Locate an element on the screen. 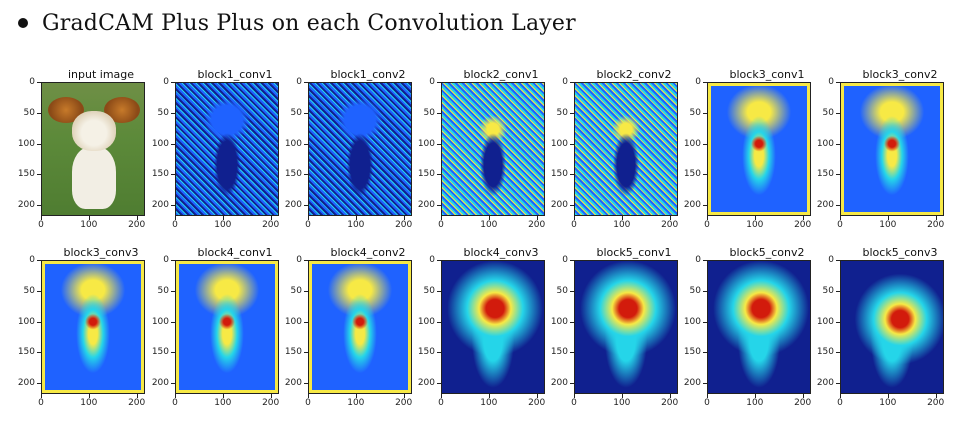 The height and width of the screenshot is (437, 960). bullet-icon is located at coordinates (23, 23).